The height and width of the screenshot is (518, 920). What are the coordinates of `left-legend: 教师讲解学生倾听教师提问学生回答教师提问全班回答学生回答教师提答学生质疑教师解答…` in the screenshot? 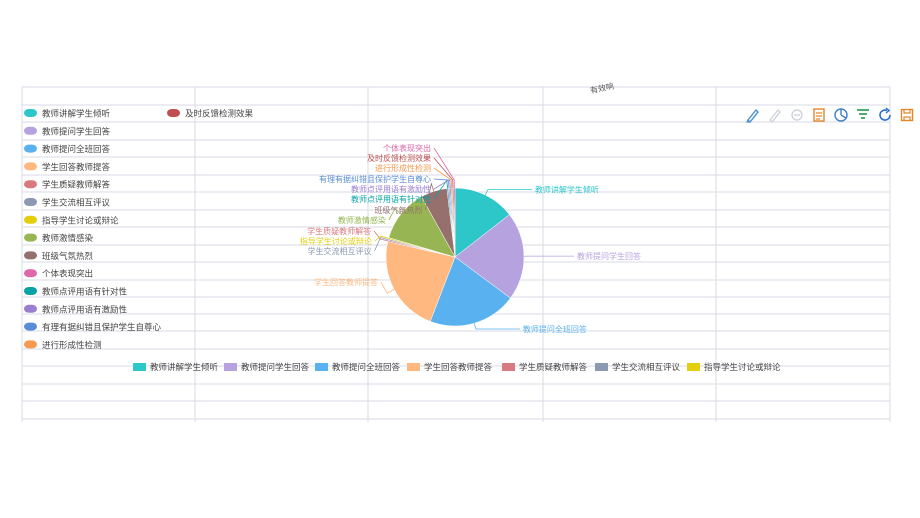 It's located at (93, 230).